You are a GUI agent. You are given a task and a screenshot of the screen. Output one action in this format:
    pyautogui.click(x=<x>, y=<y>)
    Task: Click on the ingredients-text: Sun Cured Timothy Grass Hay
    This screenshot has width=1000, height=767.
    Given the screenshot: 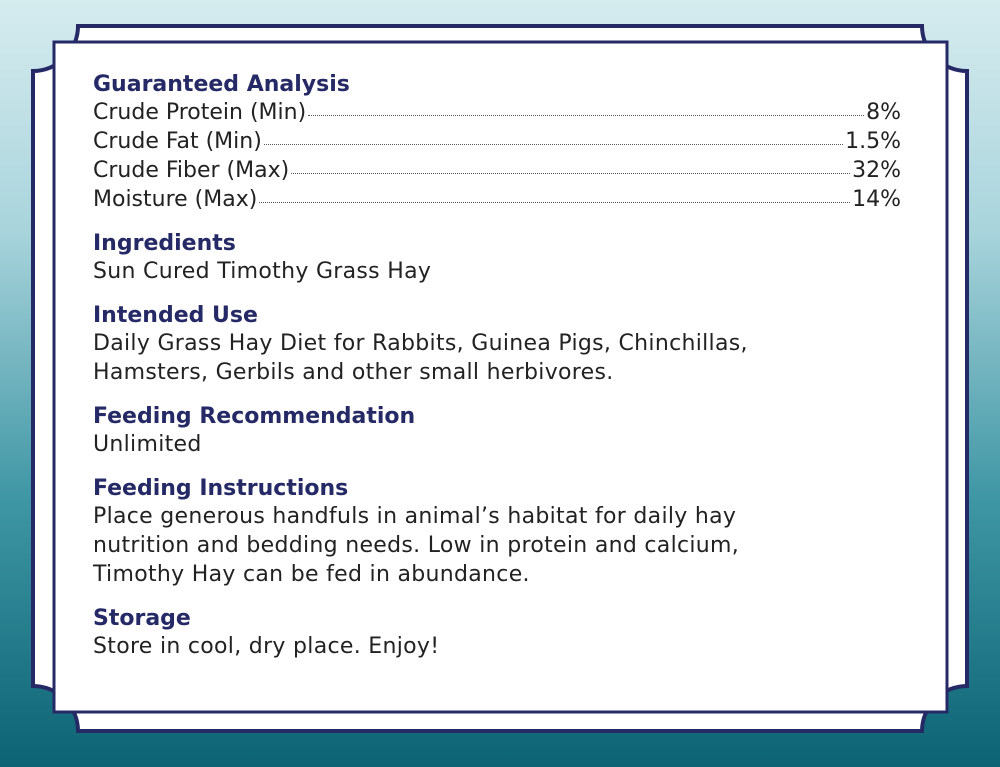 What is the action you would take?
    pyautogui.click(x=262, y=271)
    